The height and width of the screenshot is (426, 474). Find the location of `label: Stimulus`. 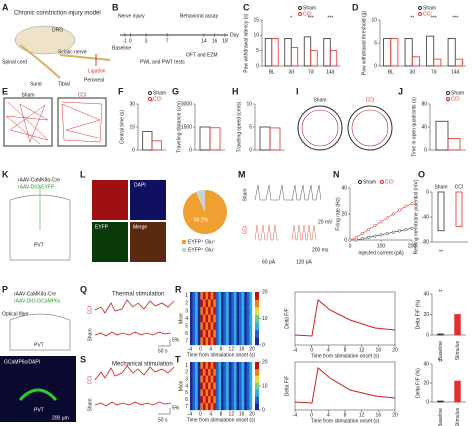

label: Stimulus is located at coordinates (458, 351).